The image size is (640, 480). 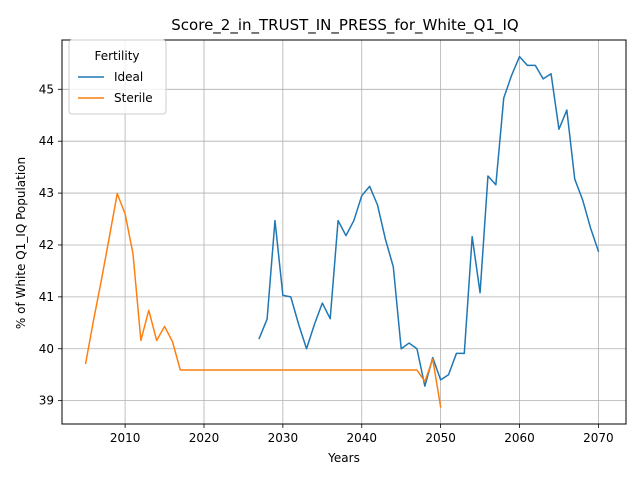 What do you see at coordinates (46, 245) in the screenshot?
I see `y-tick-label: 42` at bounding box center [46, 245].